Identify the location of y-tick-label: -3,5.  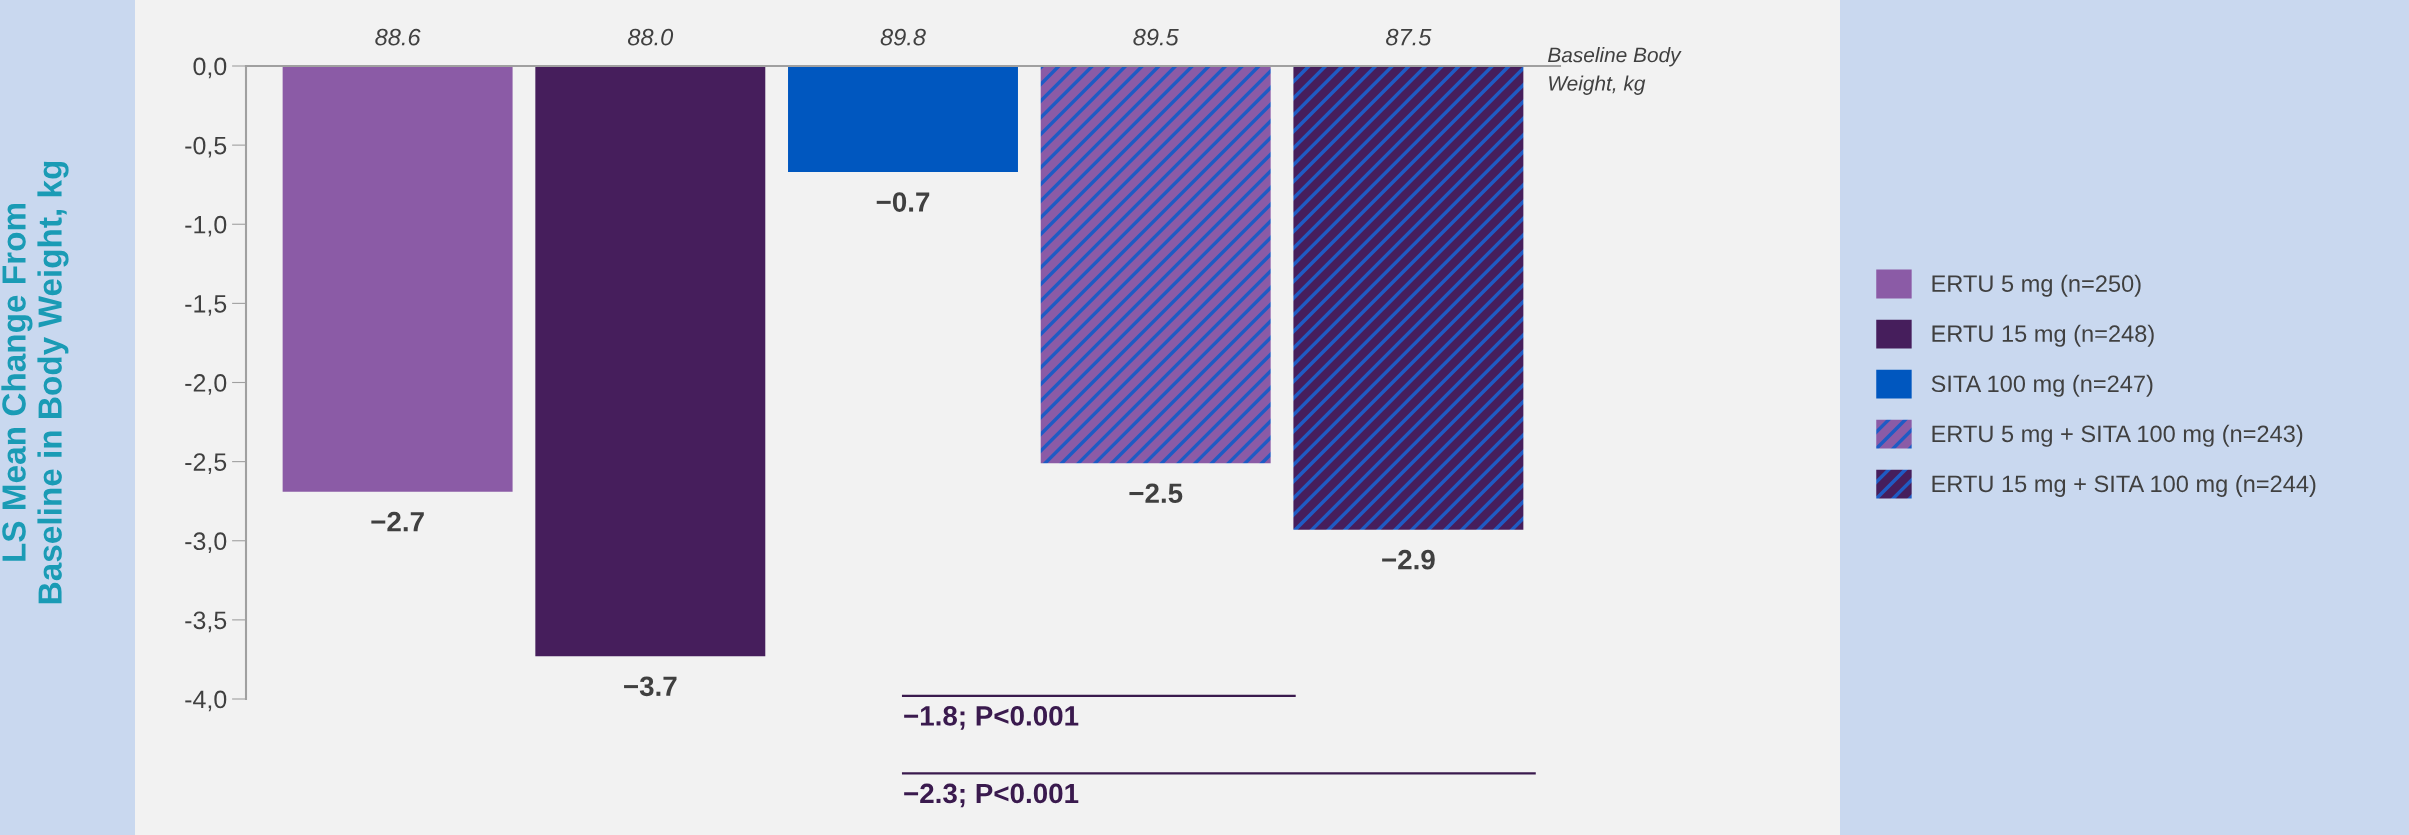
(206, 622).